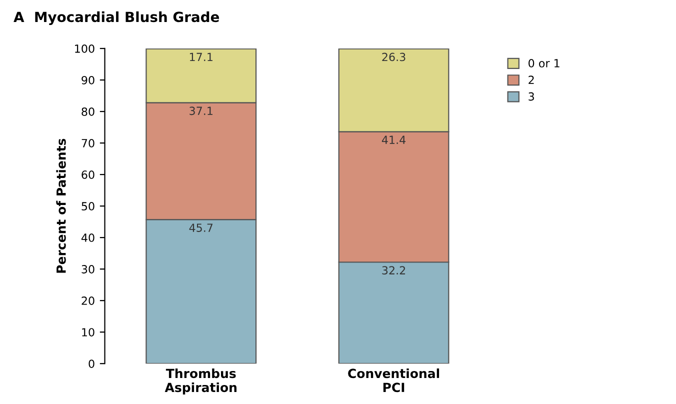  Describe the element at coordinates (88, 206) in the screenshot. I see `y-tick-label: 50` at that location.